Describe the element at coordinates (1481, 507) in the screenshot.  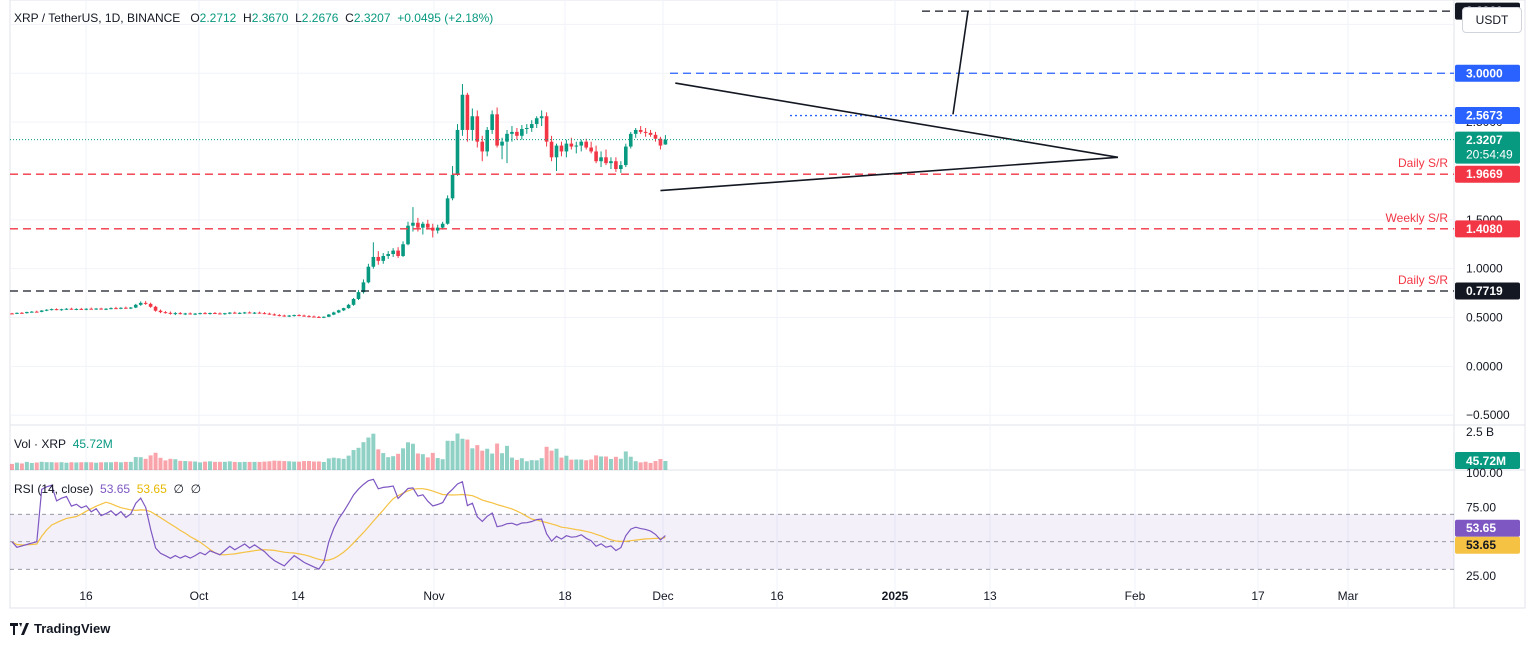
I see `rsi-tick-label: 75.00` at that location.